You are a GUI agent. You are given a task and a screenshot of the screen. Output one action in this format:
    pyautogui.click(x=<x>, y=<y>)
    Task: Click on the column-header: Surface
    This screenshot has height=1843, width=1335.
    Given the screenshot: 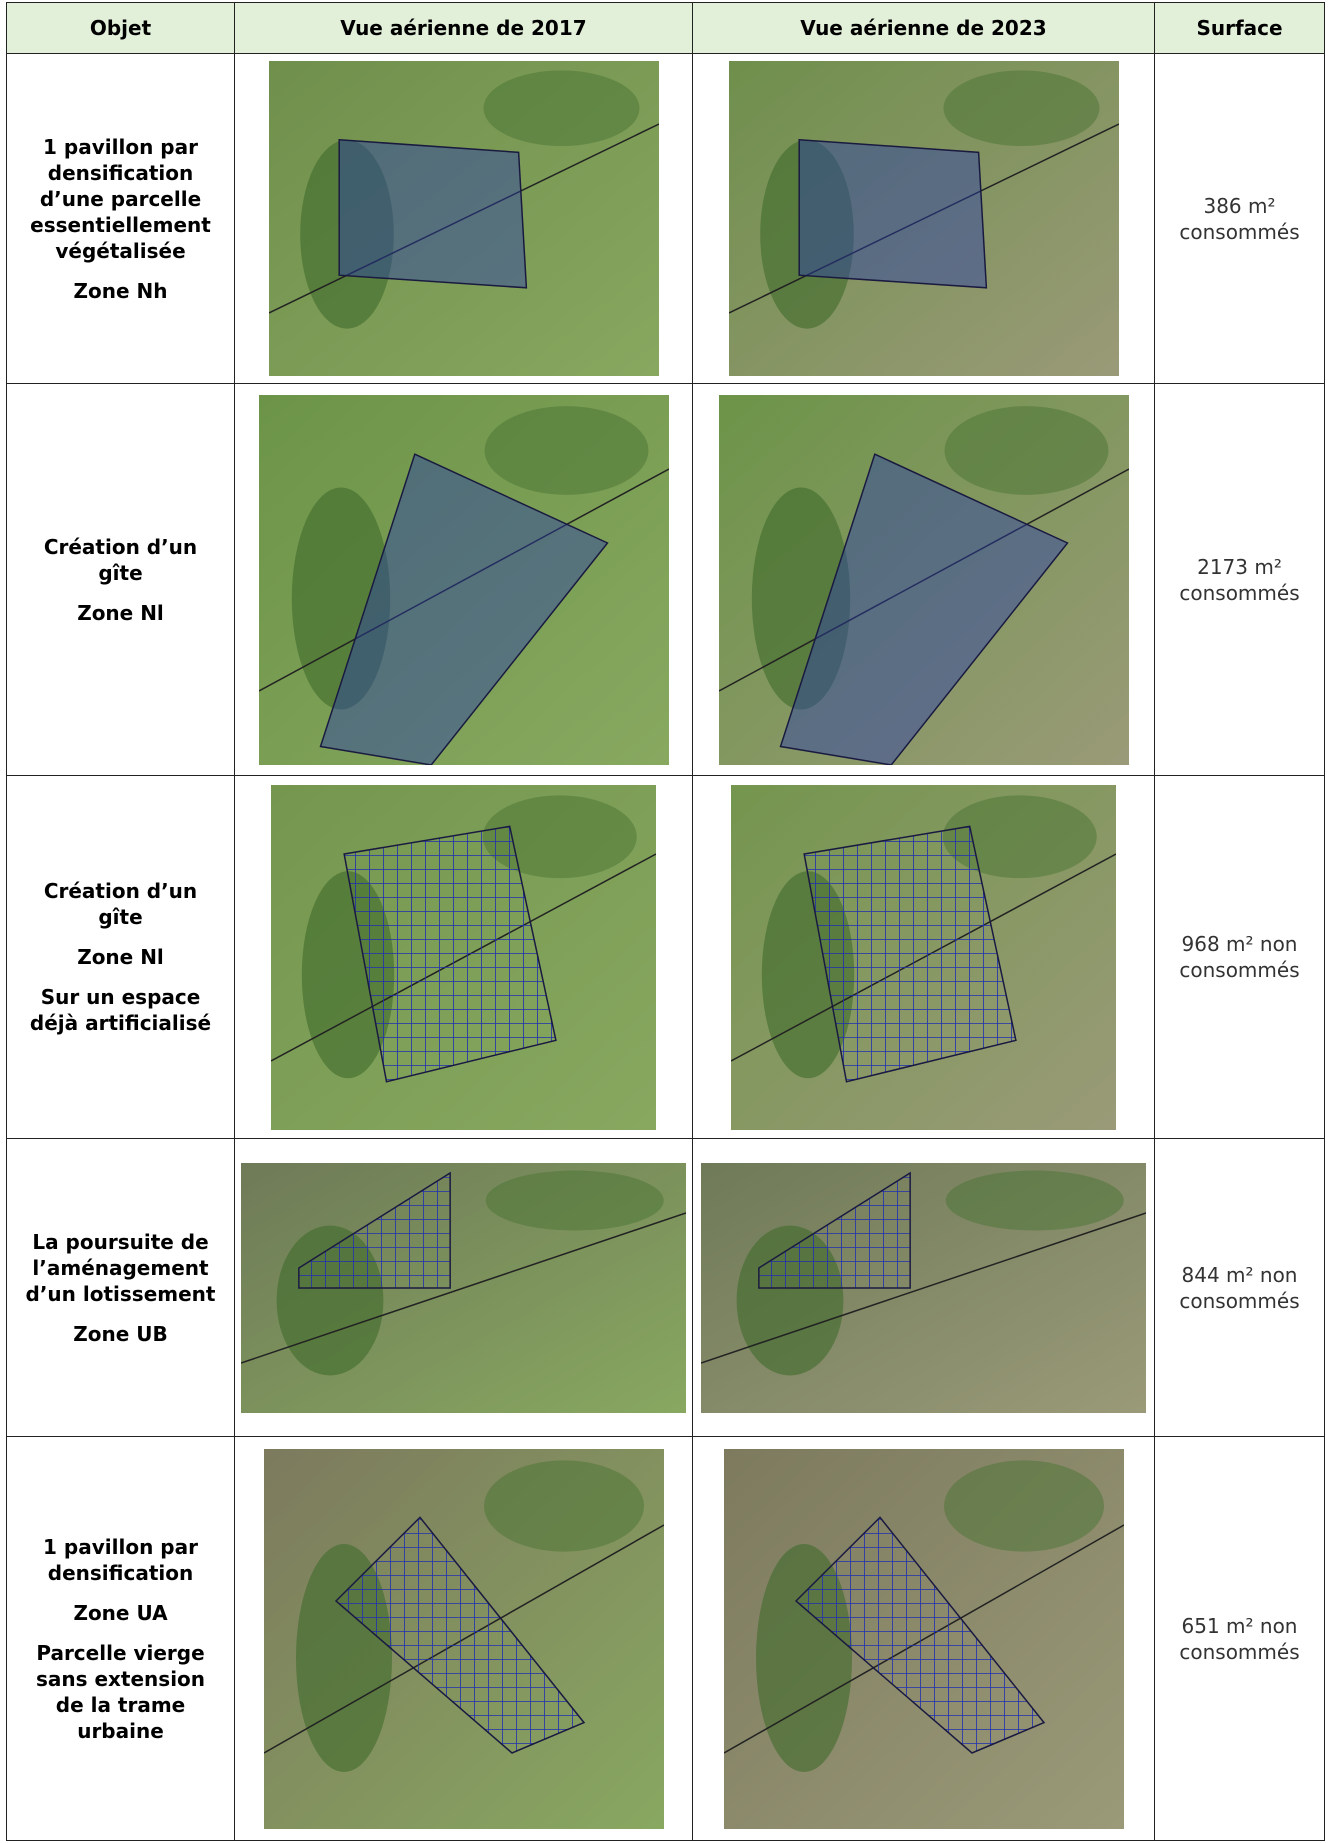 What is the action you would take?
    pyautogui.click(x=1239, y=28)
    